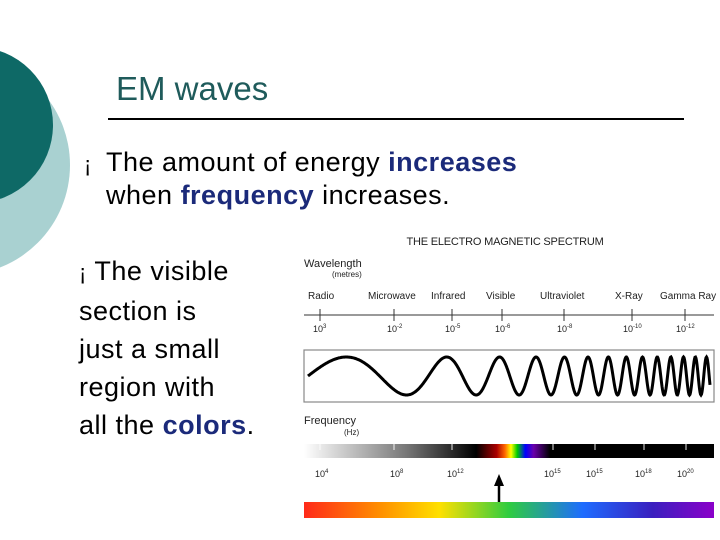  Describe the element at coordinates (632, 329) in the screenshot. I see `wl-tick-5: 10⁻¹⁰` at that location.